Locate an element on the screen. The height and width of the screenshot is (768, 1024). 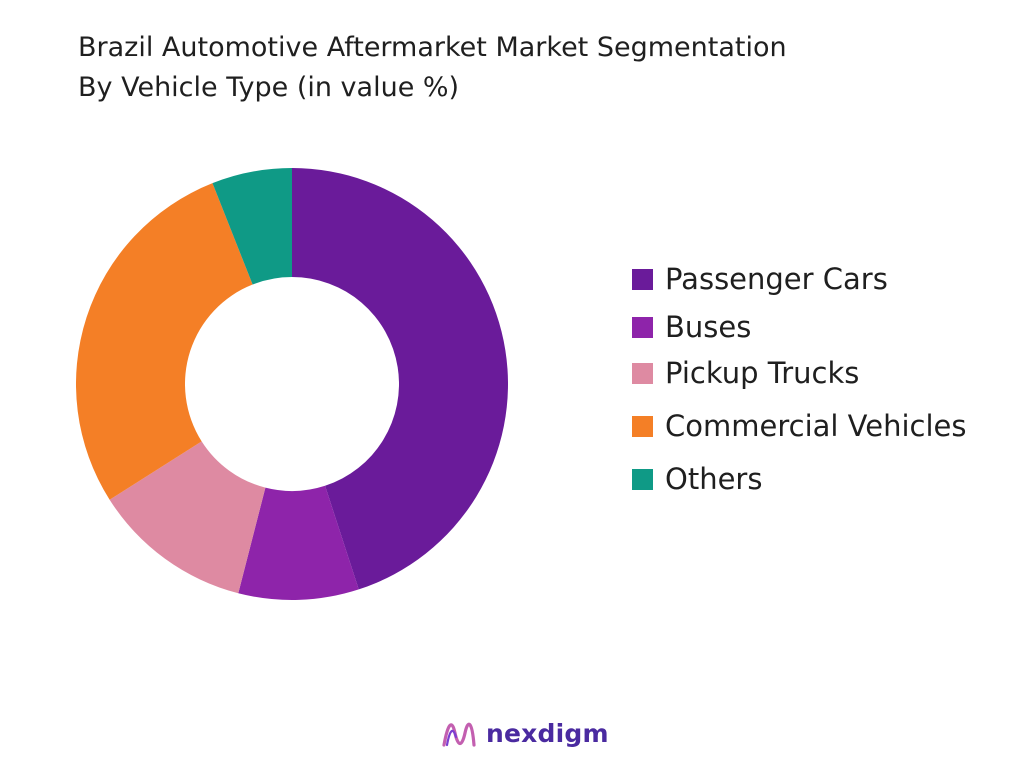
slice-buses is located at coordinates (298, 542).